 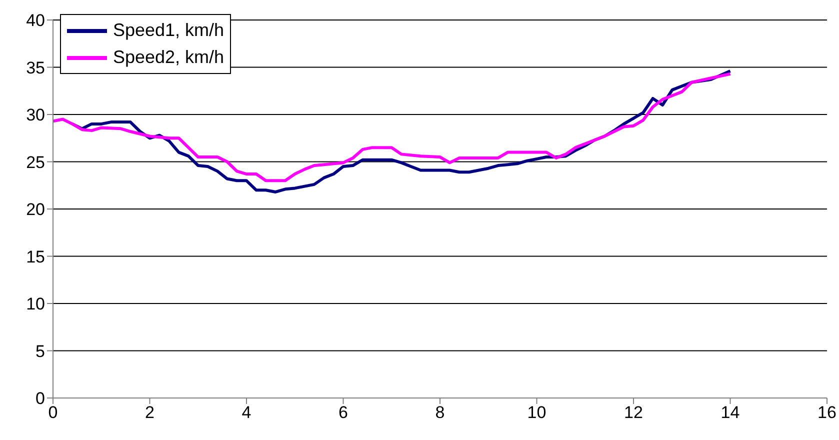 I want to click on y-tick-label: 20, so click(x=35, y=210).